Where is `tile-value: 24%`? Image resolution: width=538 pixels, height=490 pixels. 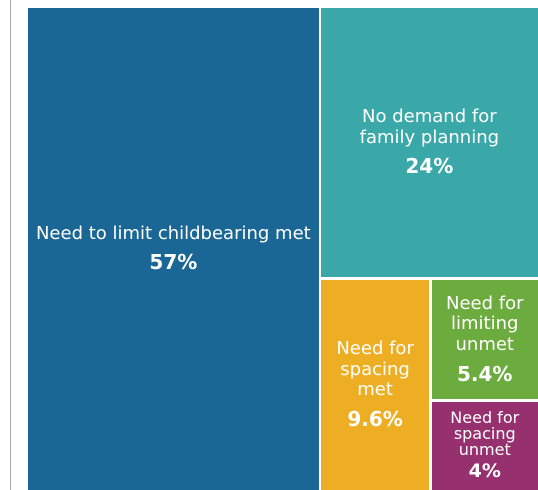
tile-value: 24% is located at coordinates (429, 166).